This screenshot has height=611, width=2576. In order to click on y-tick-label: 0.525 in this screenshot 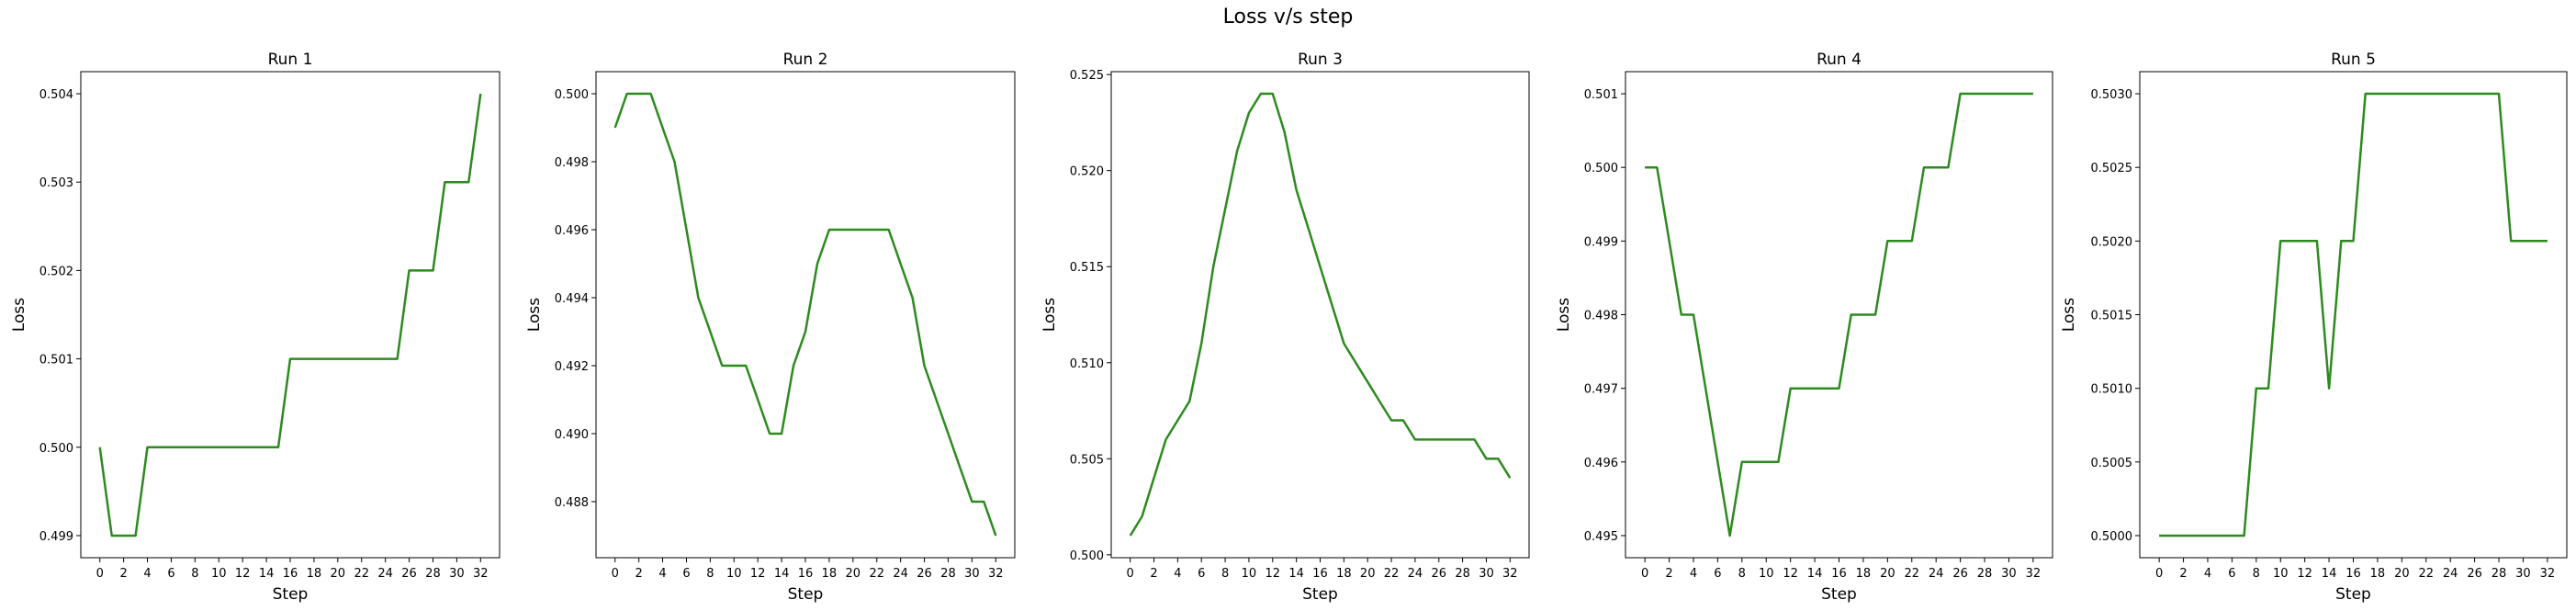, I will do `click(1087, 76)`.